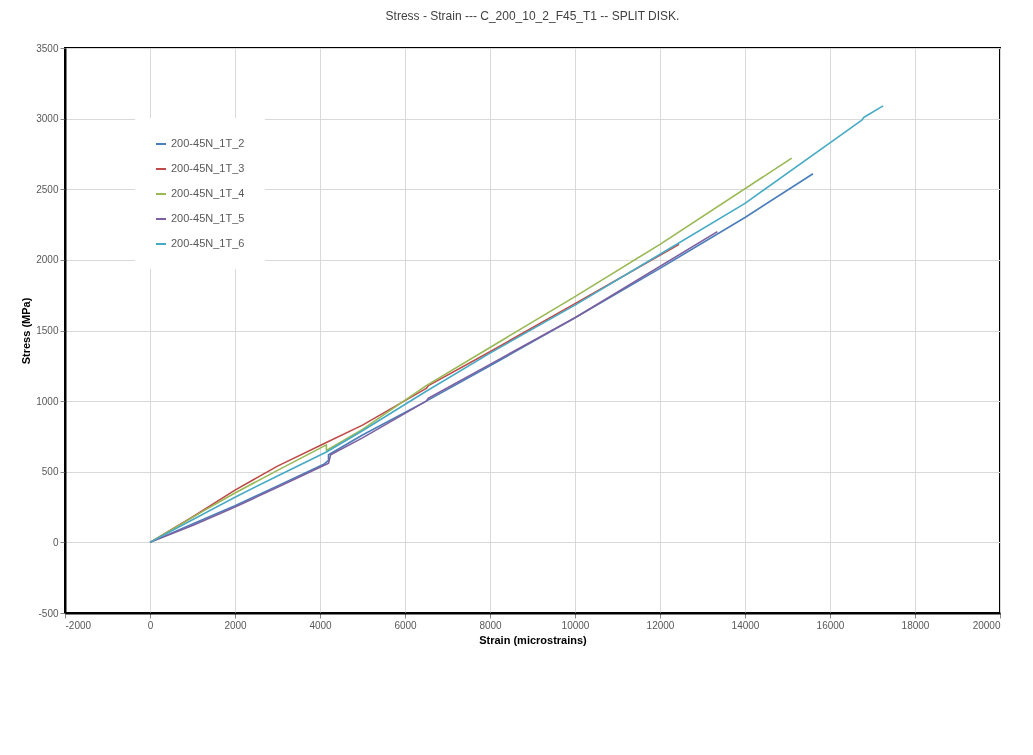 The height and width of the screenshot is (755, 1033). Describe the element at coordinates (78, 625) in the screenshot. I see `x-tick-label: -2000` at that location.